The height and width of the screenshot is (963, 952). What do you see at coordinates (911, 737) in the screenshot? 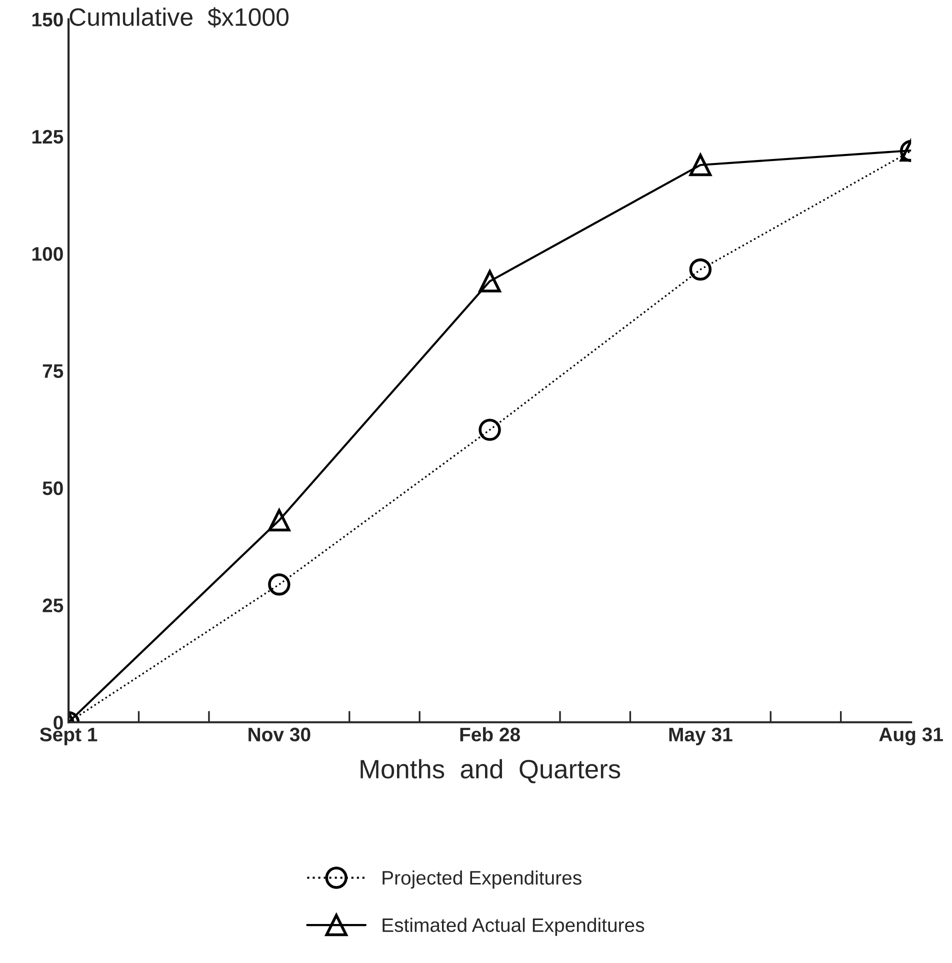
I see `x-tick-label: Aug 31` at bounding box center [911, 737].